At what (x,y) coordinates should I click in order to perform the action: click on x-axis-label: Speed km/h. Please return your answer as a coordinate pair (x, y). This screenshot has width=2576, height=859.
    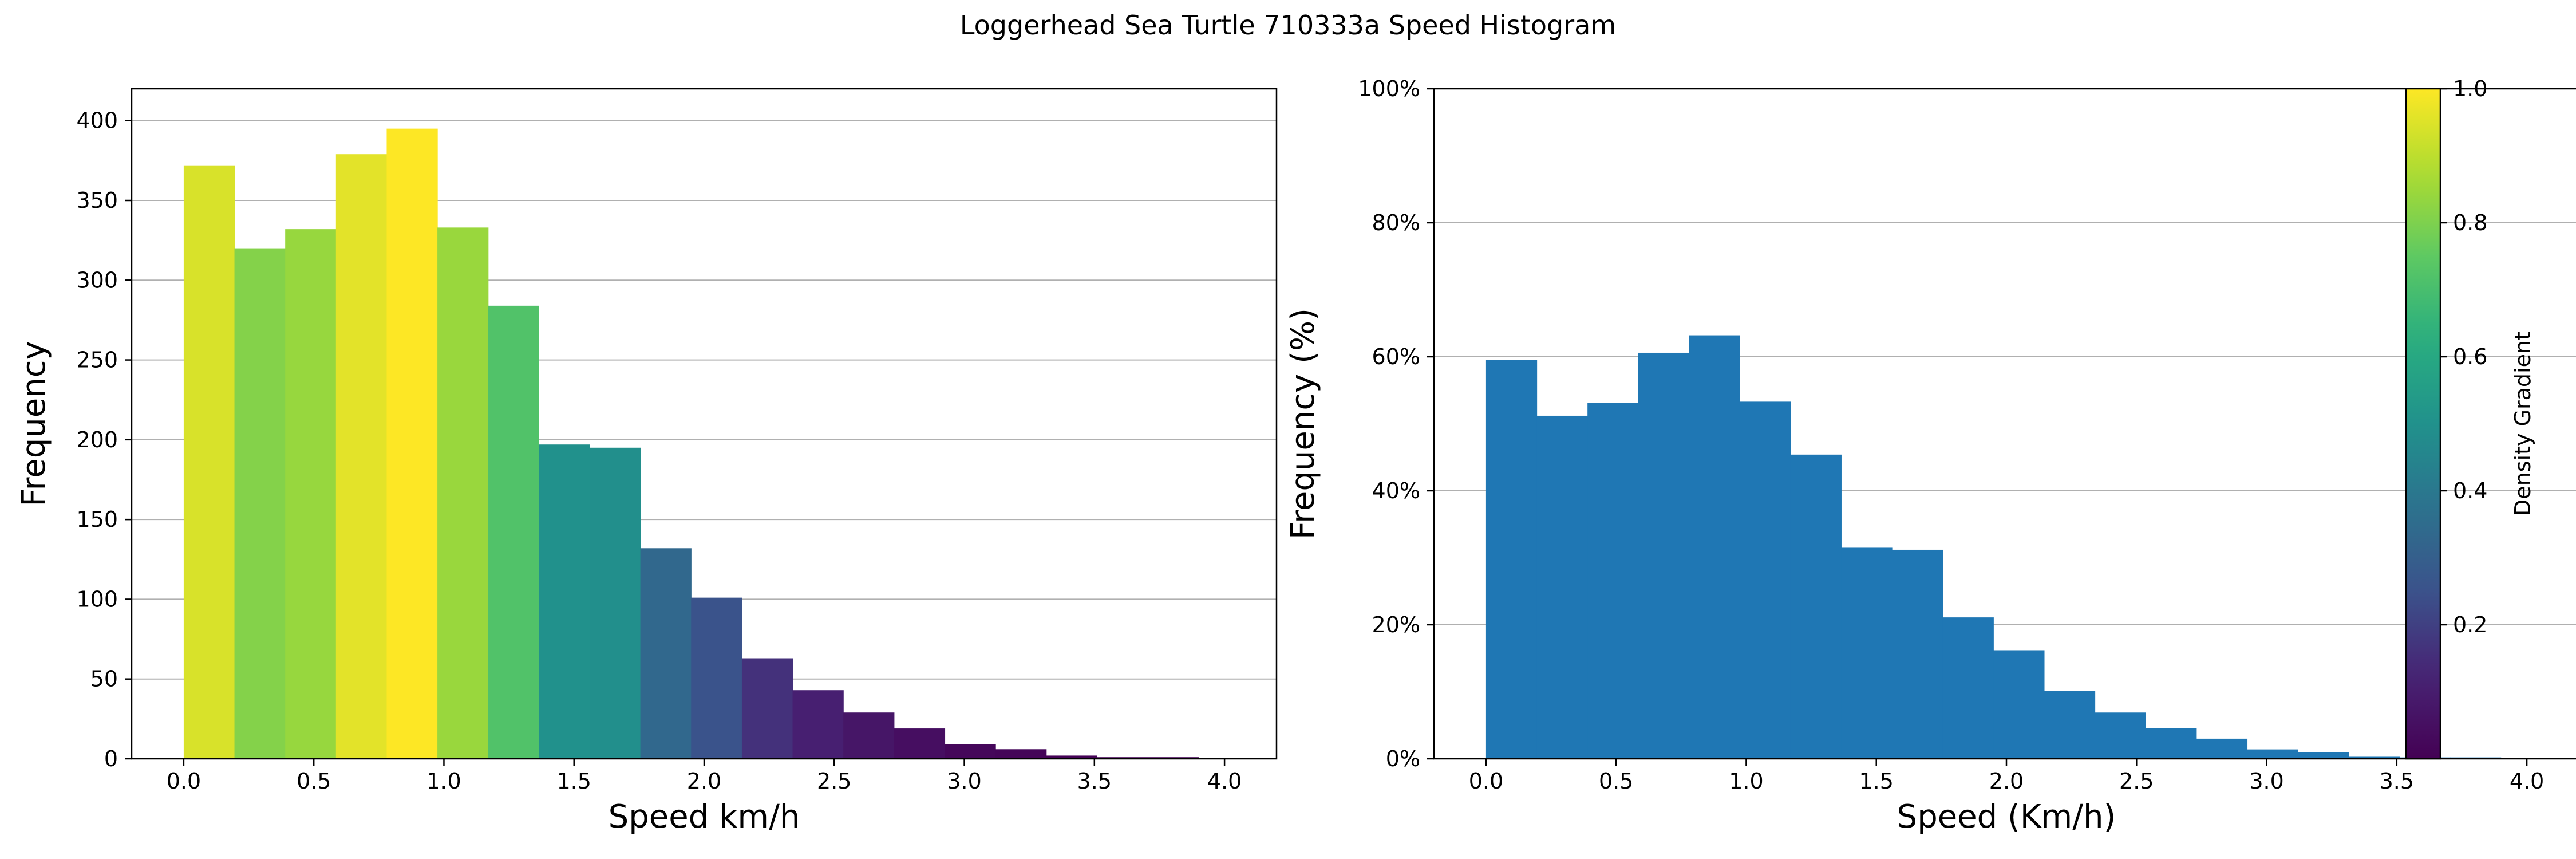
    Looking at the image, I should click on (704, 817).